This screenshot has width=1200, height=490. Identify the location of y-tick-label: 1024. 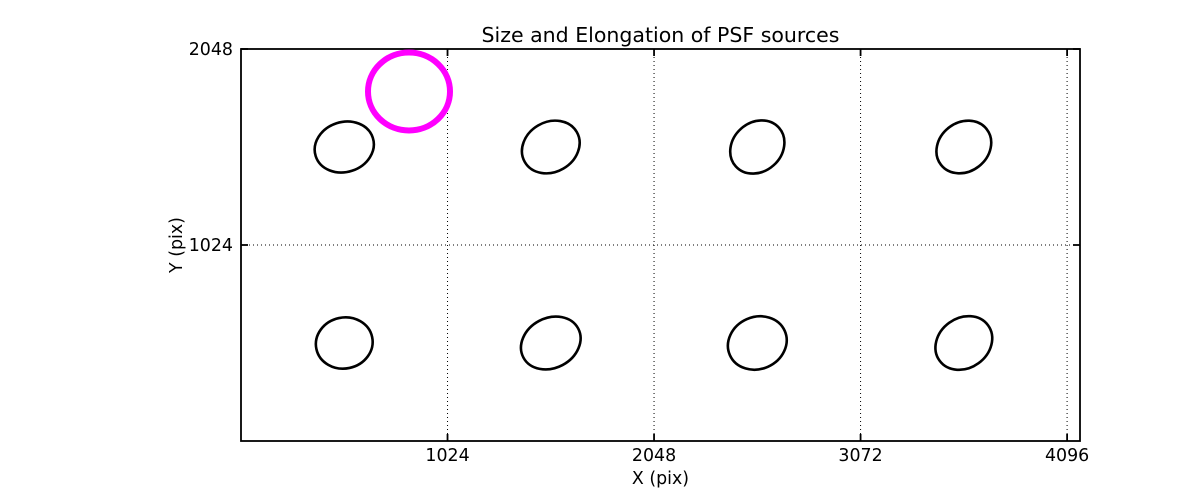
(211, 246).